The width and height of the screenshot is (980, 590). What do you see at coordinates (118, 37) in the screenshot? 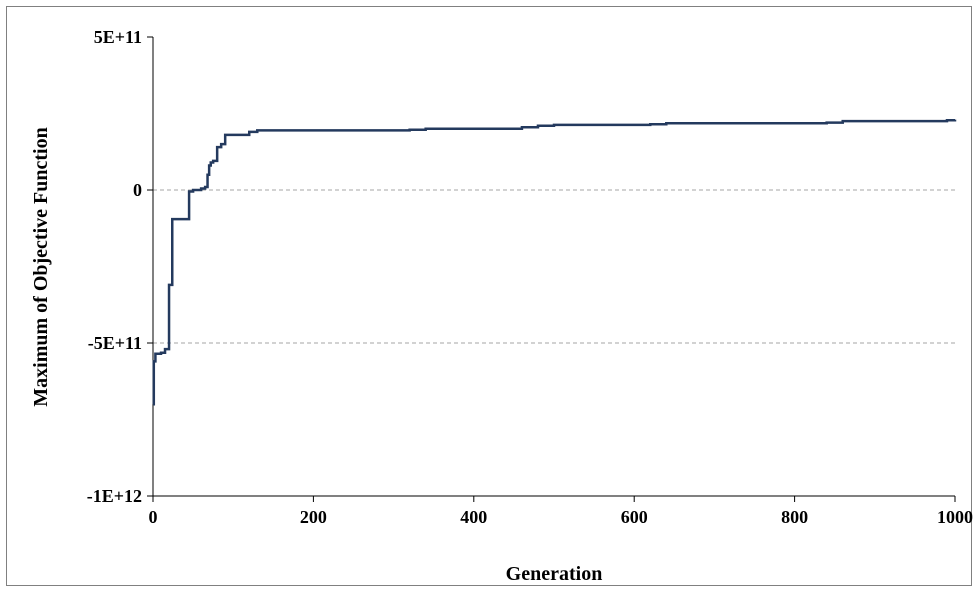
I see `y-tick-label: 5E+11` at bounding box center [118, 37].